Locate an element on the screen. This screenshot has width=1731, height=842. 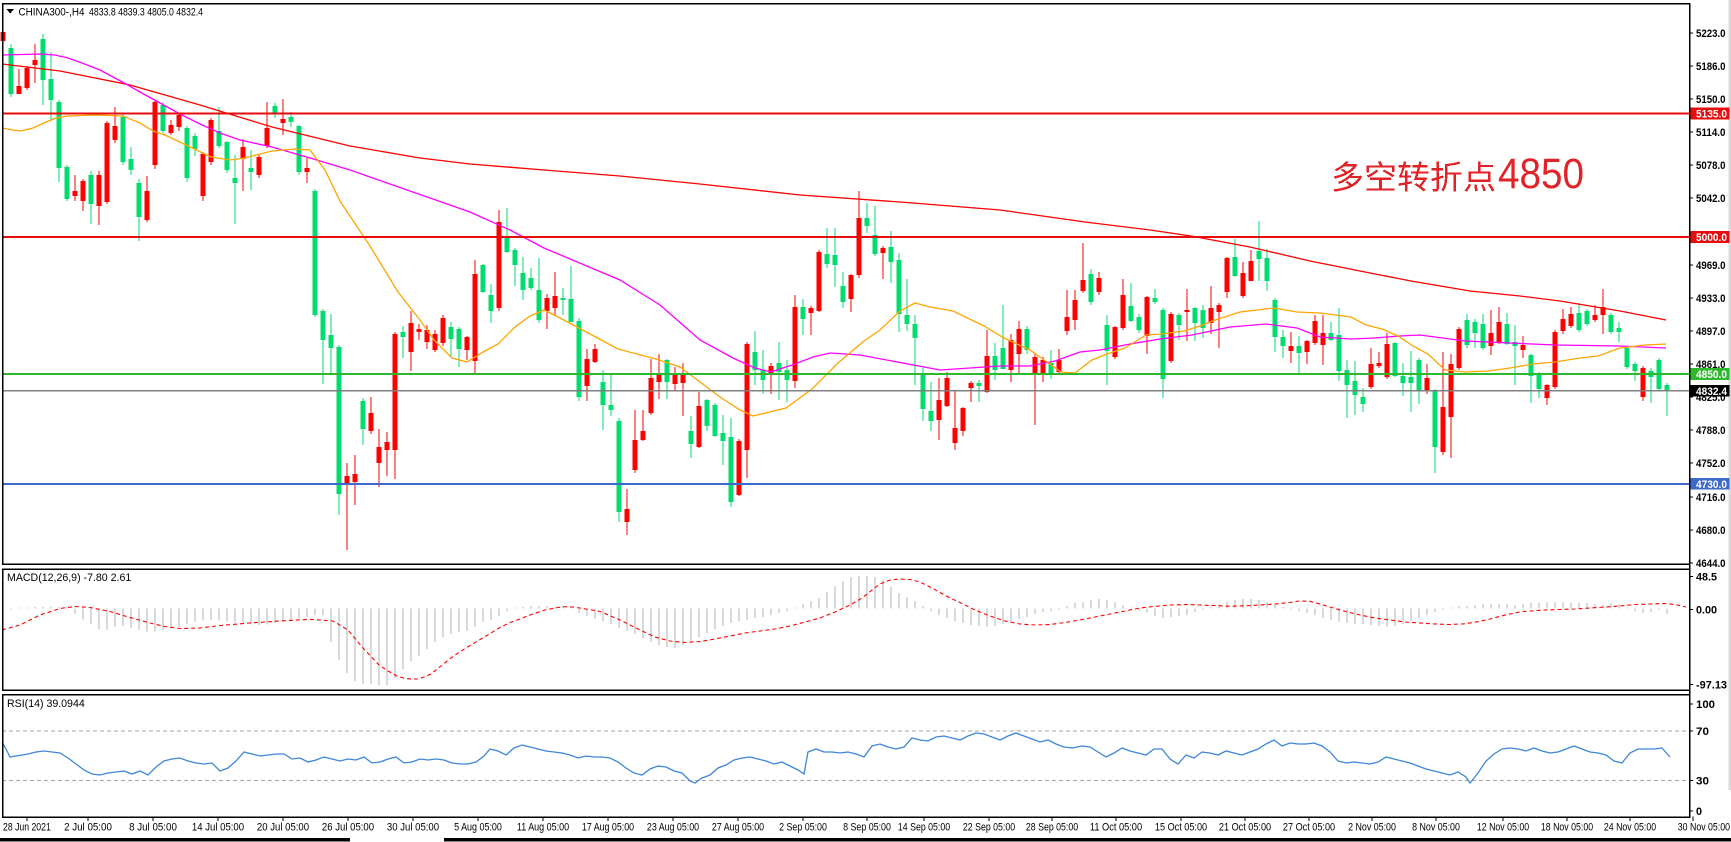
svg-text: 5186.0 is located at coordinates (1711, 67).